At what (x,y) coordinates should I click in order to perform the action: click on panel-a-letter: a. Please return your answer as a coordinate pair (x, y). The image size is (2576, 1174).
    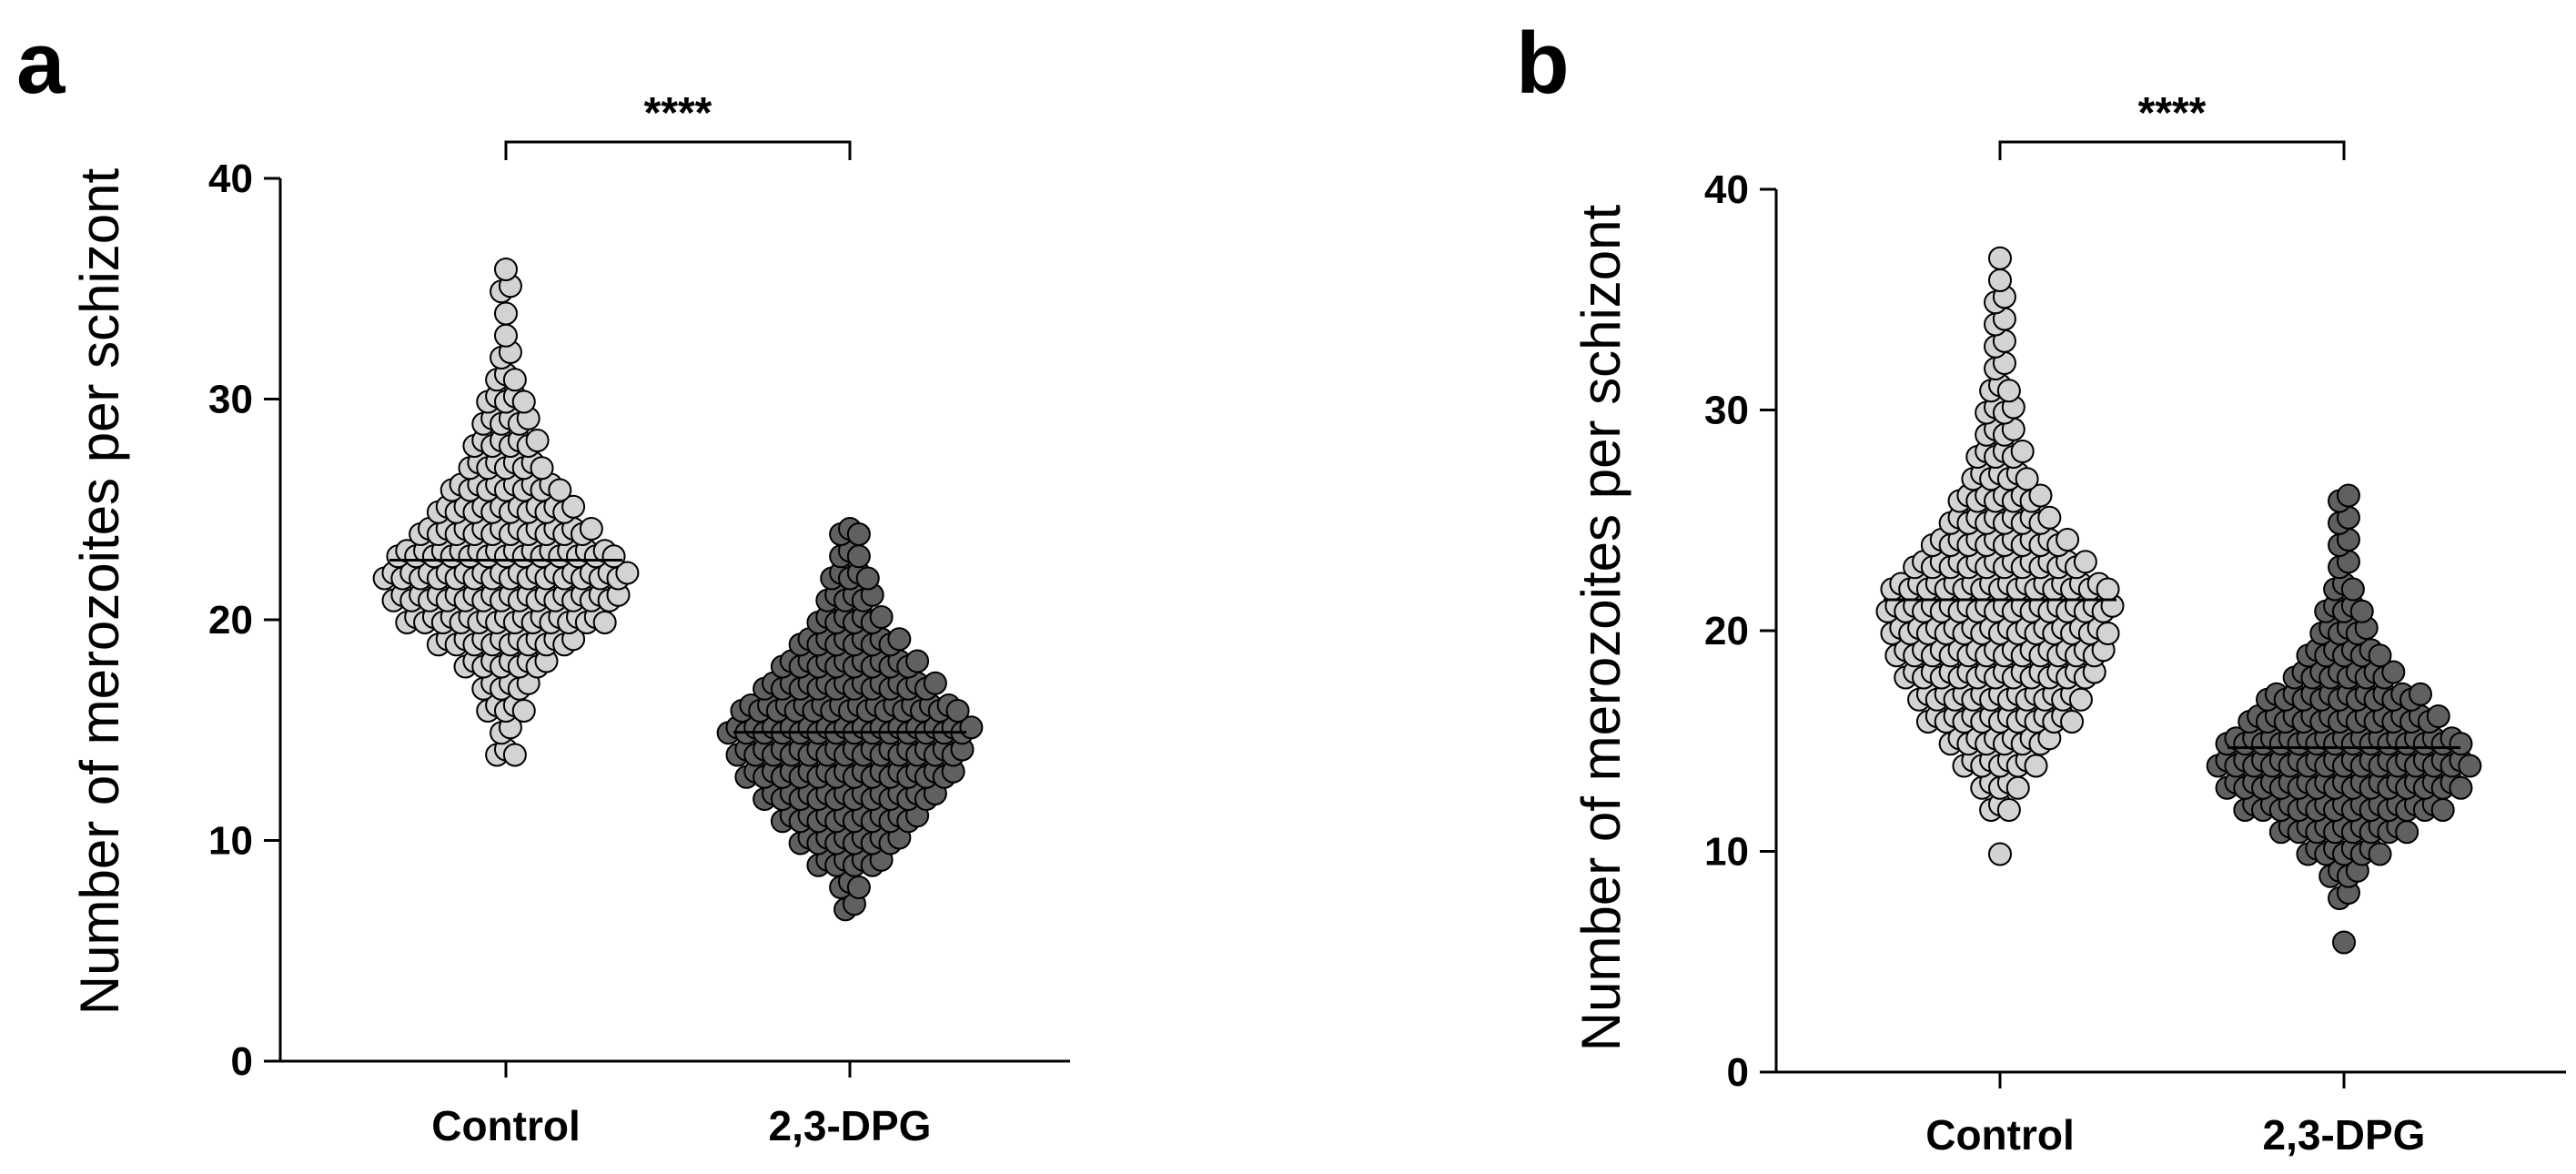
    Looking at the image, I should click on (41, 63).